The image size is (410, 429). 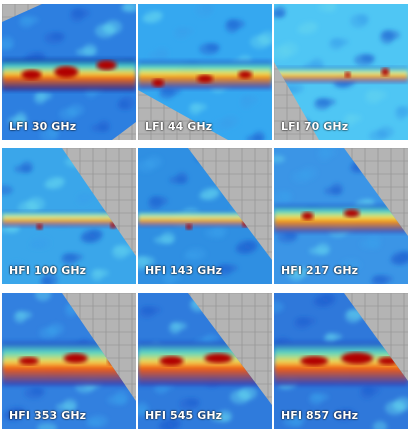 I want to click on panel-label: LFI 70 GHz, so click(x=315, y=126).